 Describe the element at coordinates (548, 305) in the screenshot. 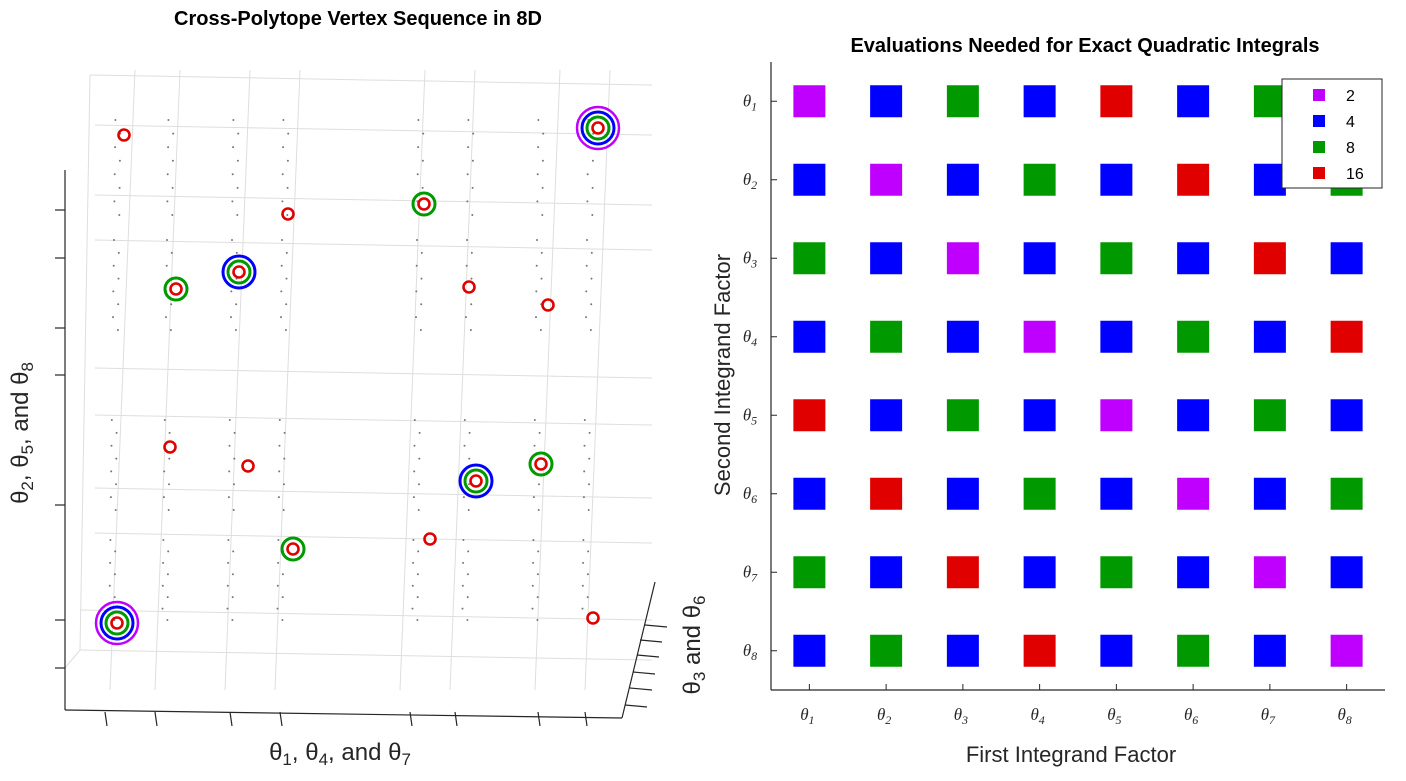

I see `marker-p12` at that location.